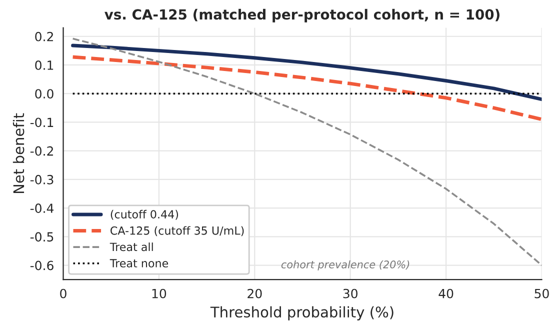 The image size is (550, 327). What do you see at coordinates (302, 15) in the screenshot?
I see `chart-title: vs. CA-125 (matched per-protocol cohort, n = 100)` at bounding box center [302, 15].